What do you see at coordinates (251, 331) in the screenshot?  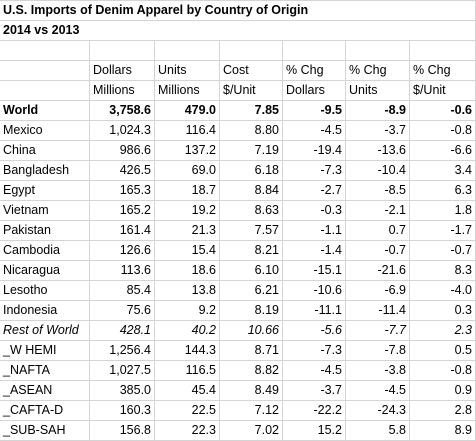 I see `value-cell: 10.66` at bounding box center [251, 331].